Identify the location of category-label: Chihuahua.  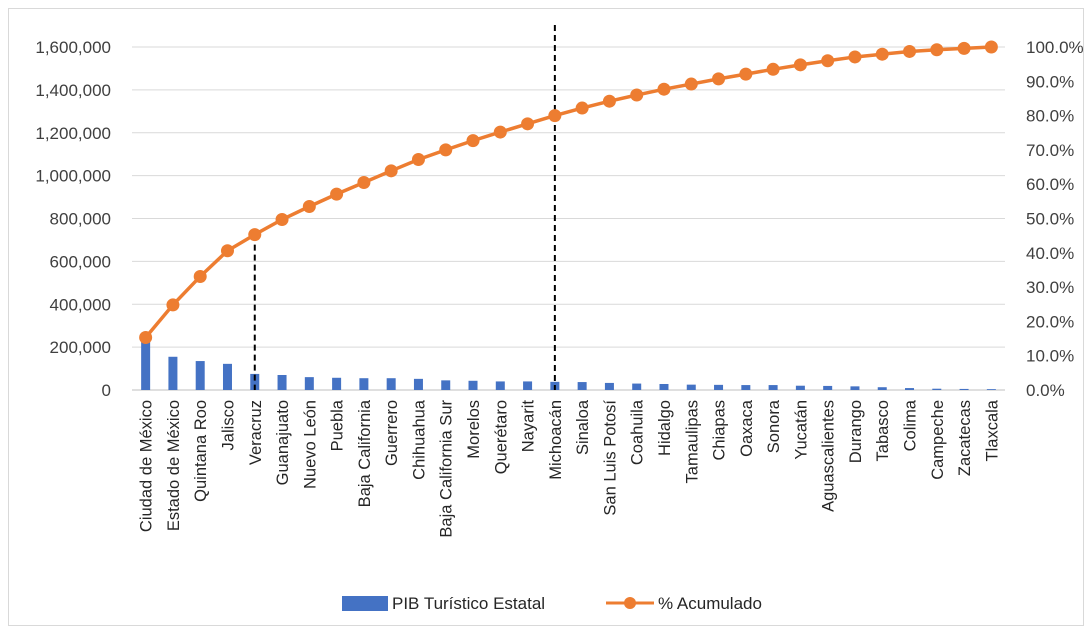
(419, 439).